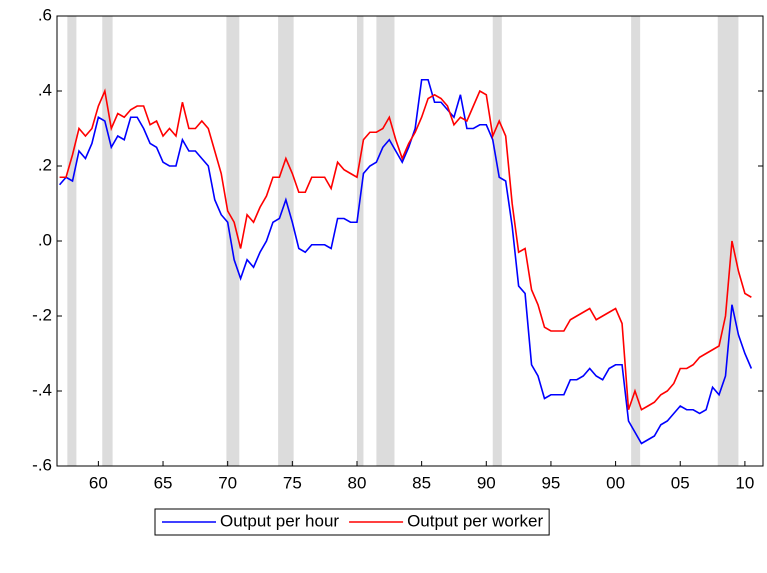 Image resolution: width=767 pixels, height=573 pixels. What do you see at coordinates (42, 389) in the screenshot?
I see `y-tick-label: -.4` at bounding box center [42, 389].